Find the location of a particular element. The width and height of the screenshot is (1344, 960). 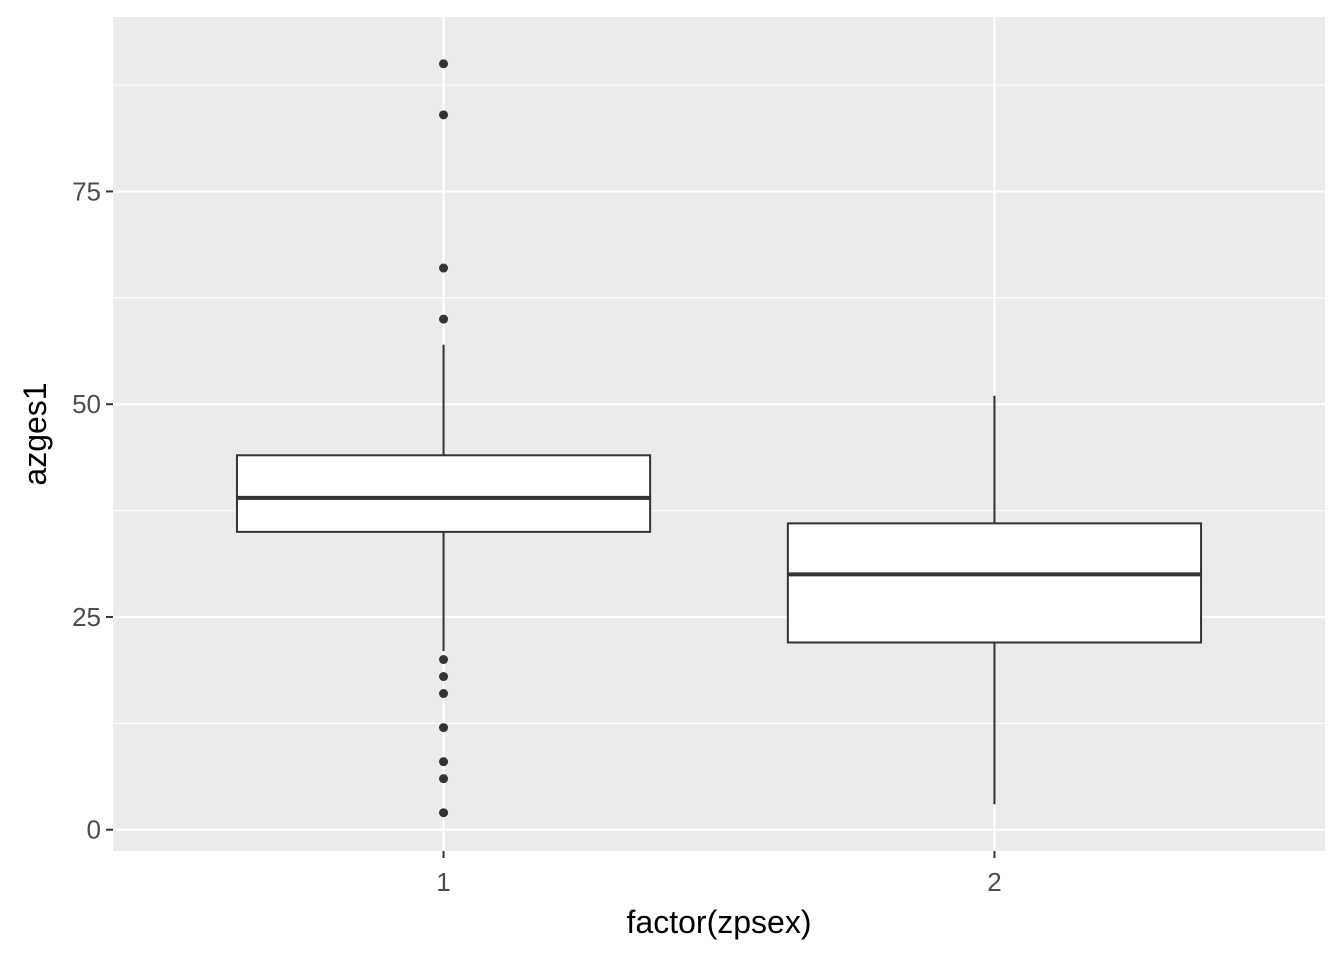

y-tick-label: 75 is located at coordinates (86, 191).